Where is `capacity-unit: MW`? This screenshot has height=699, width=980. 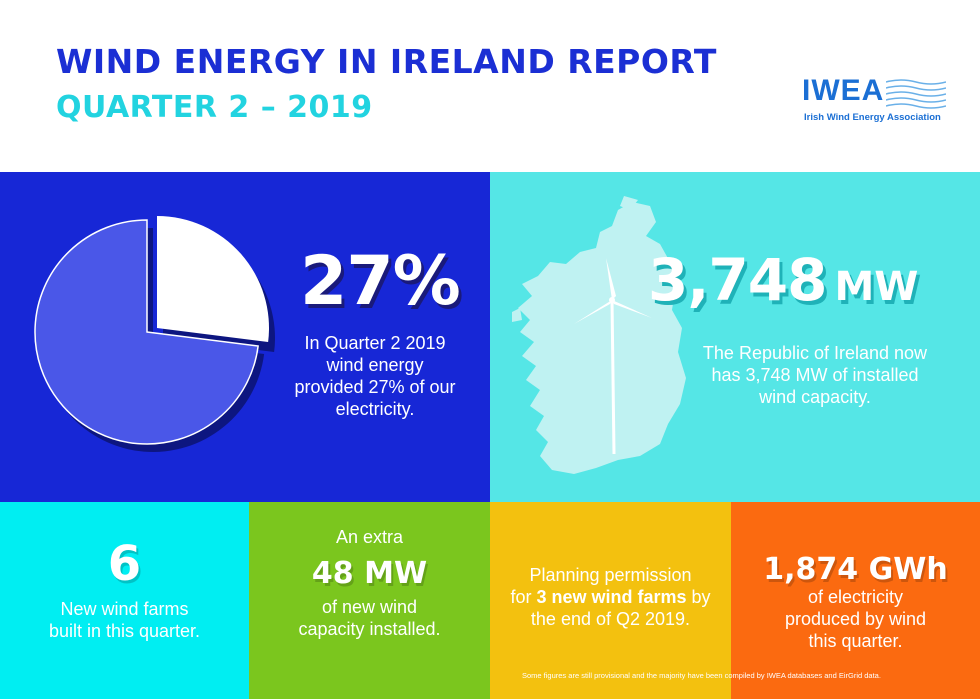
capacity-unit: MW is located at coordinates (876, 287).